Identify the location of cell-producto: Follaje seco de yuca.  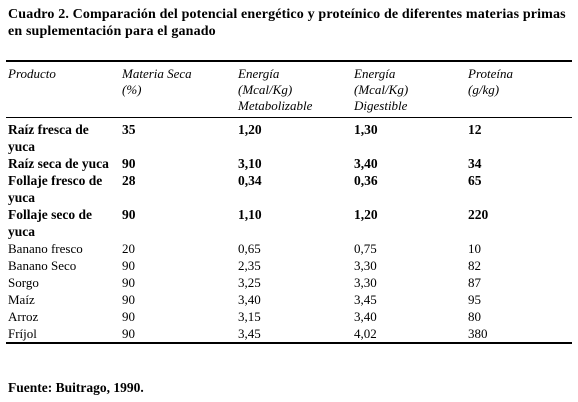
(50, 223).